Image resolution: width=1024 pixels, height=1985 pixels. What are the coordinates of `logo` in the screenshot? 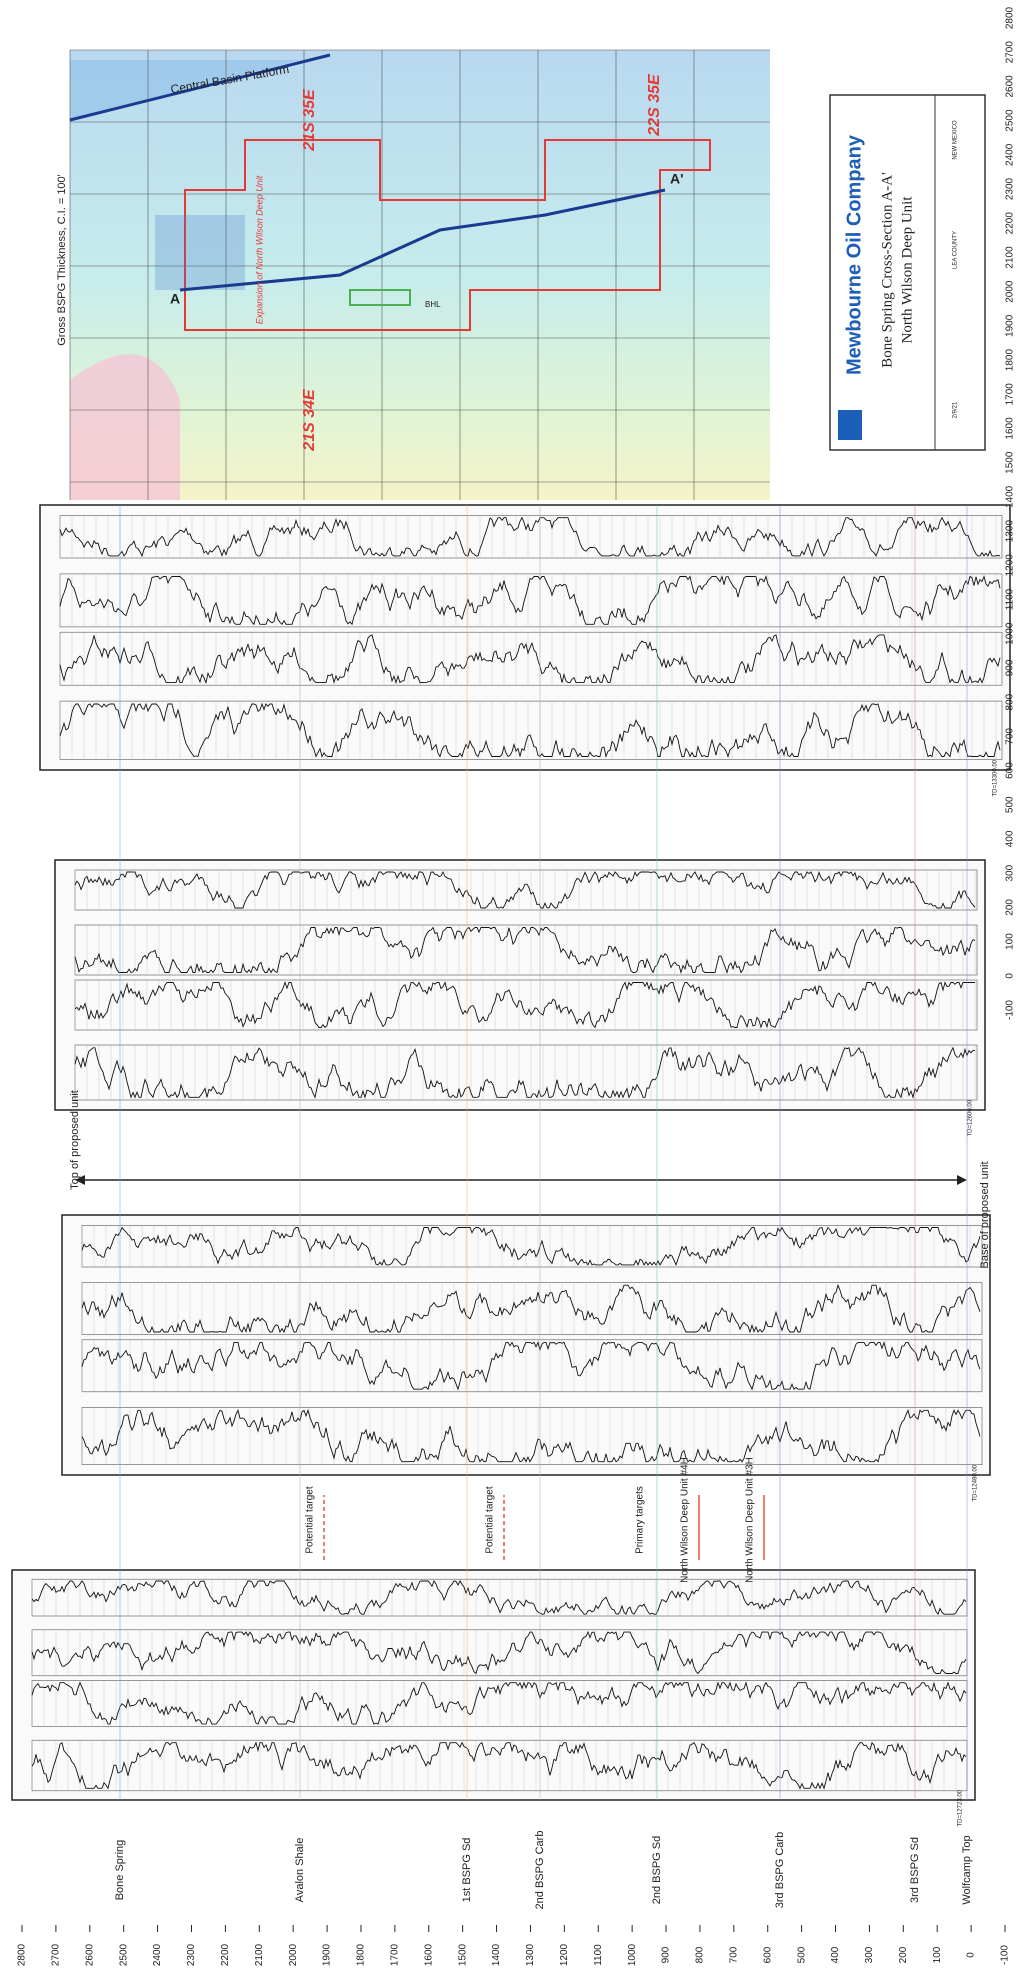 It's located at (850, 425).